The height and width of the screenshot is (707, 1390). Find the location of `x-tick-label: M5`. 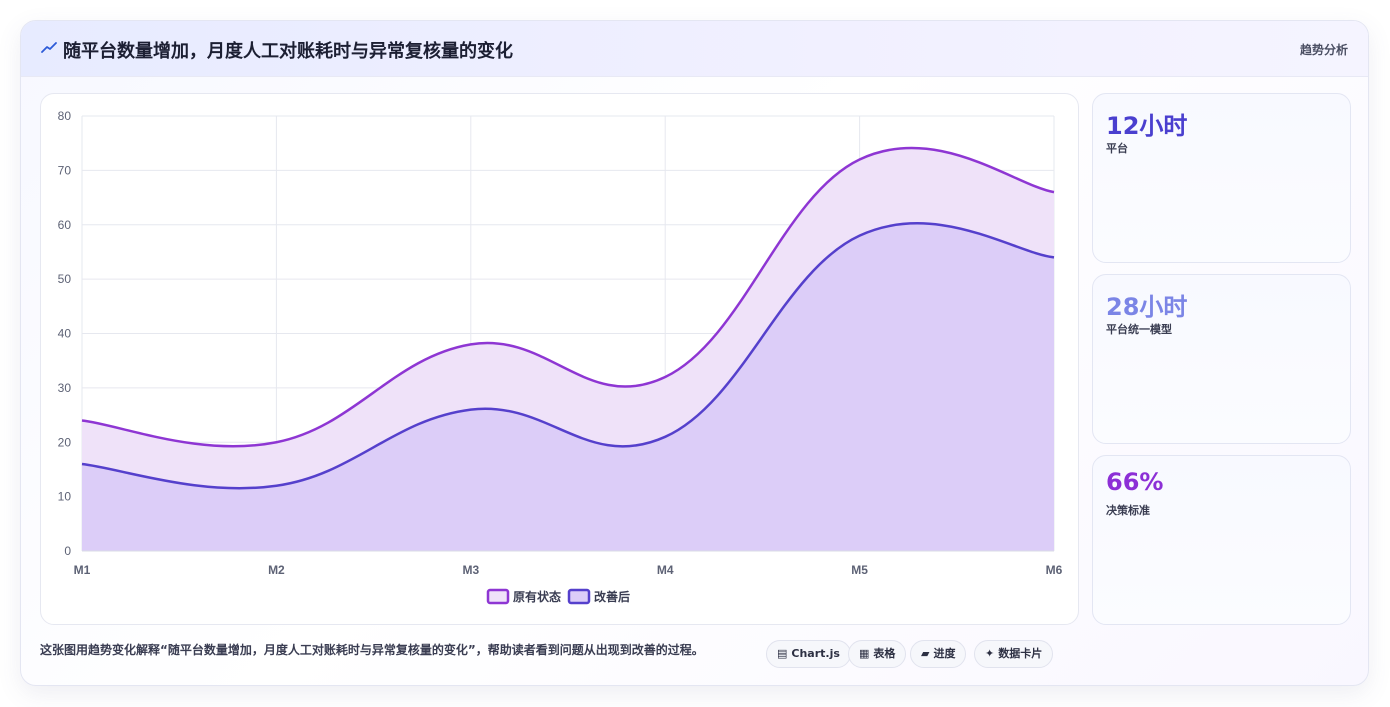

x-tick-label: M5 is located at coordinates (859, 570).